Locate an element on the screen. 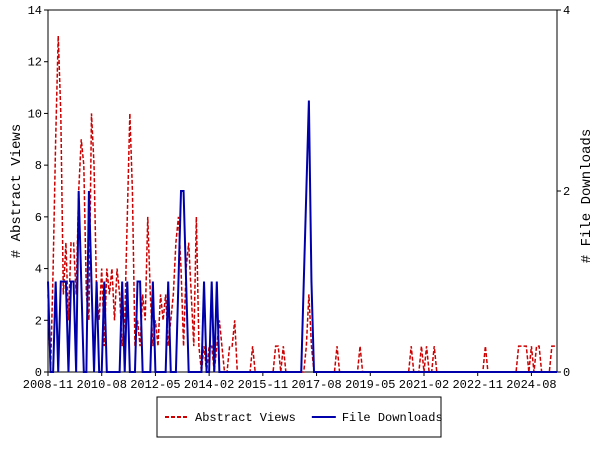  y-tick-label: 14 is located at coordinates (35, 11).